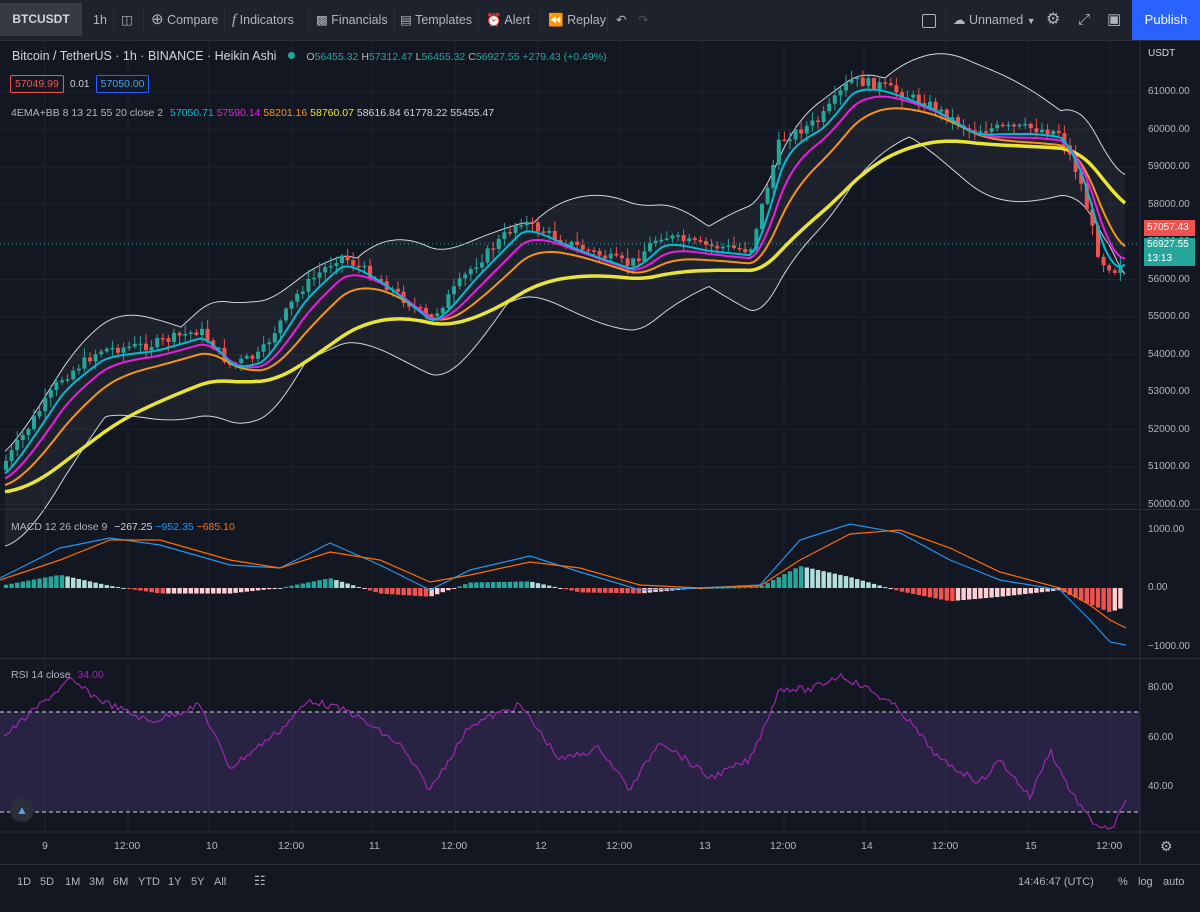  I want to click on settings-button: ⚙, so click(1053, 20).